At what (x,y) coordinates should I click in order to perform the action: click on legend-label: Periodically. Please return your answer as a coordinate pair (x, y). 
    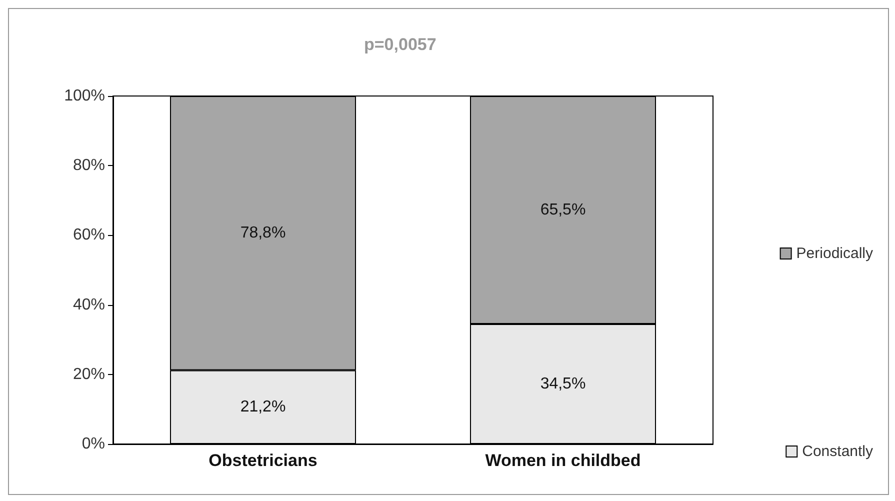
    Looking at the image, I should click on (835, 253).